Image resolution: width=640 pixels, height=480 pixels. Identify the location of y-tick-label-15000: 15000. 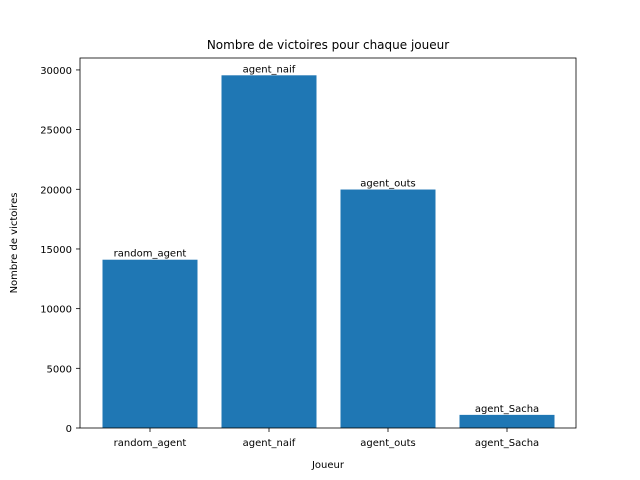
(56, 250).